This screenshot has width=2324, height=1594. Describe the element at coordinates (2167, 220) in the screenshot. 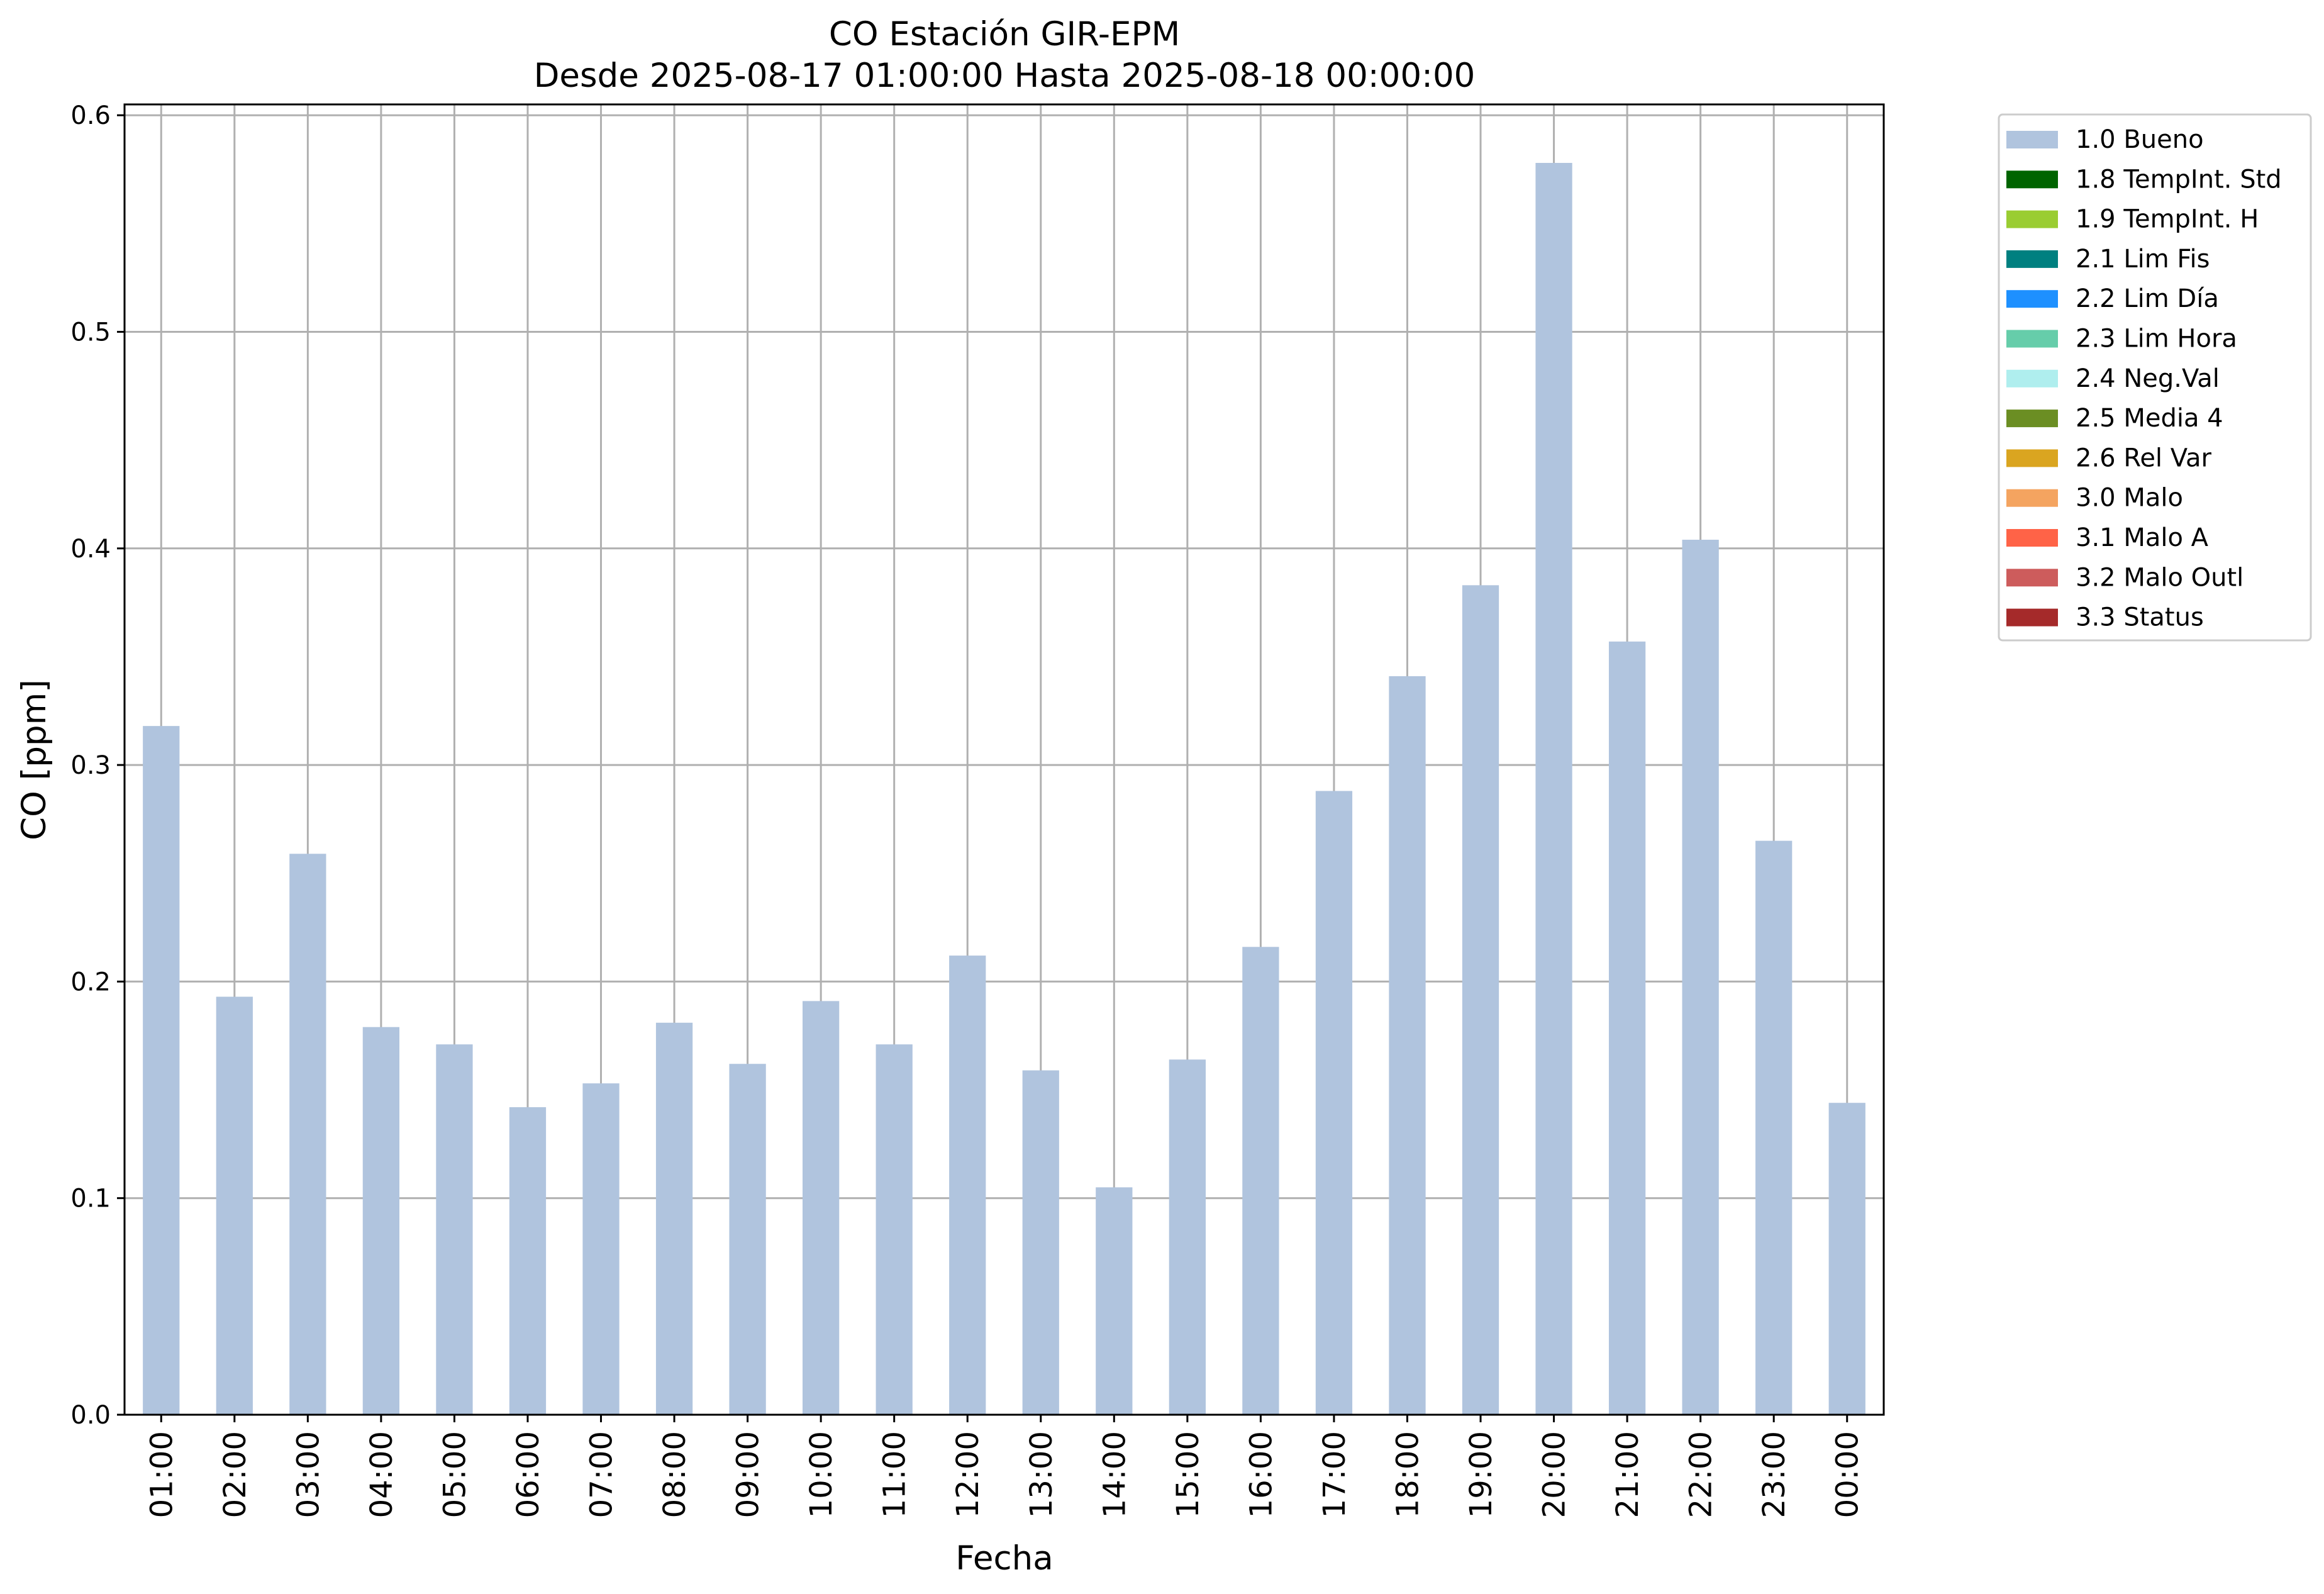

I see `legend-label: 1.9 TempInt. H` at that location.